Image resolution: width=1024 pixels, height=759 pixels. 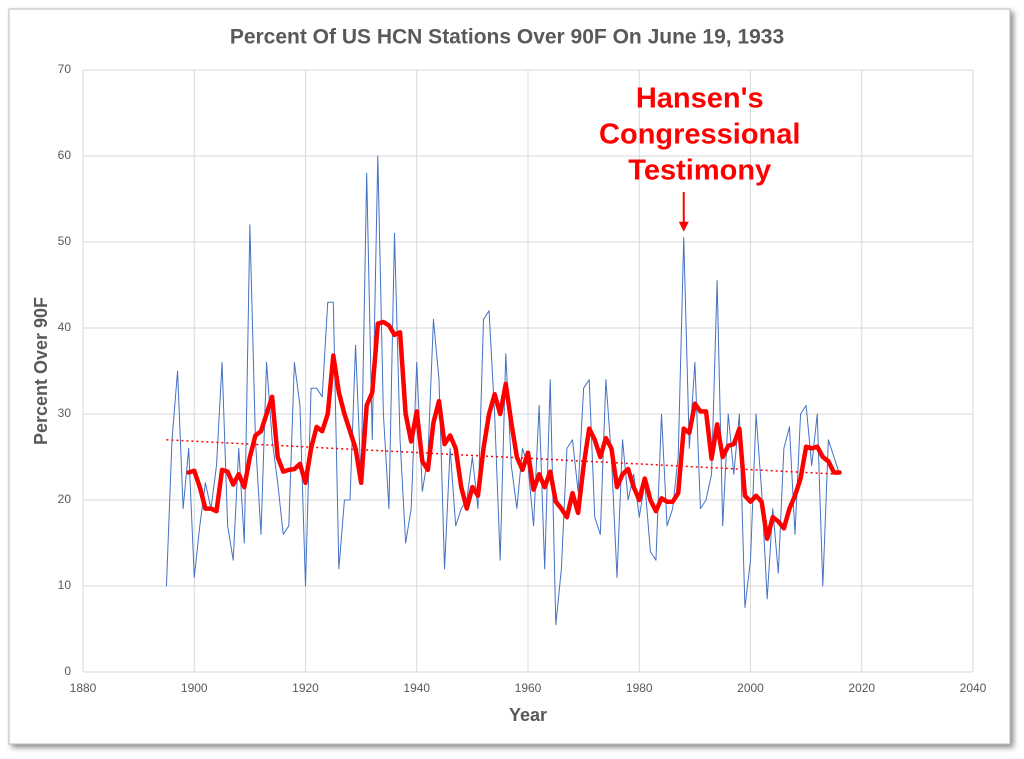 What do you see at coordinates (528, 688) in the screenshot?
I see `x-tick-label: 1960` at bounding box center [528, 688].